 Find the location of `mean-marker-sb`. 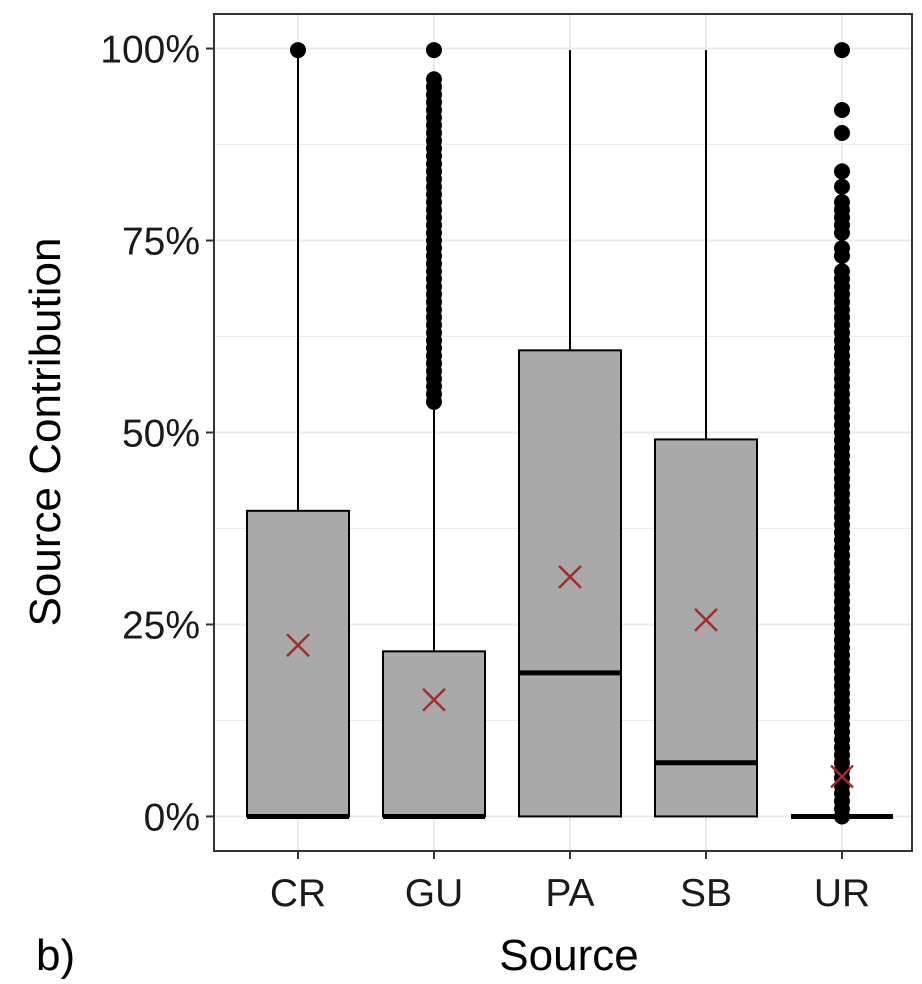

mean-marker-sb is located at coordinates (706, 619).